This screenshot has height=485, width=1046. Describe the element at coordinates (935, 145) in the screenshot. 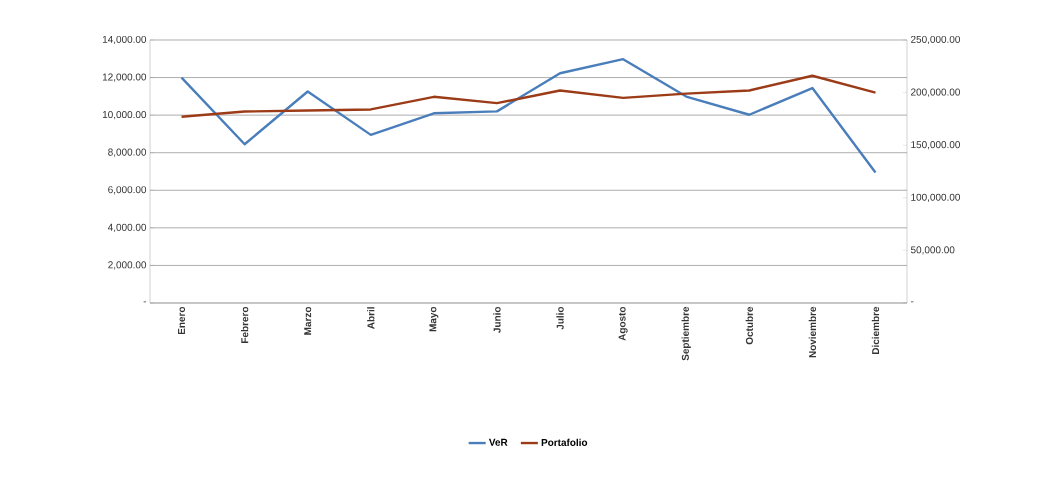

I see `y2-tick-label: 150,000.00` at that location.